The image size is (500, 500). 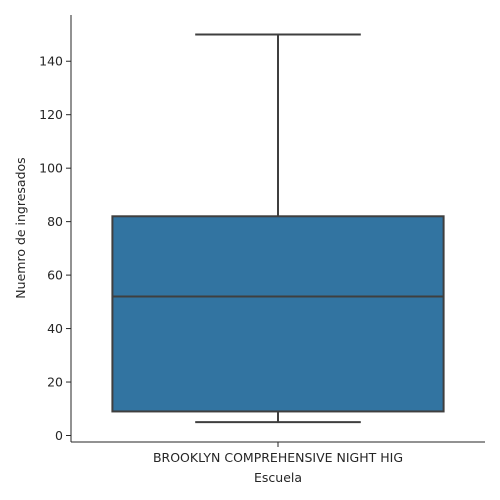 What do you see at coordinates (20, 227) in the screenshot?
I see `y-axis-title: Nuemro de ingresados` at bounding box center [20, 227].